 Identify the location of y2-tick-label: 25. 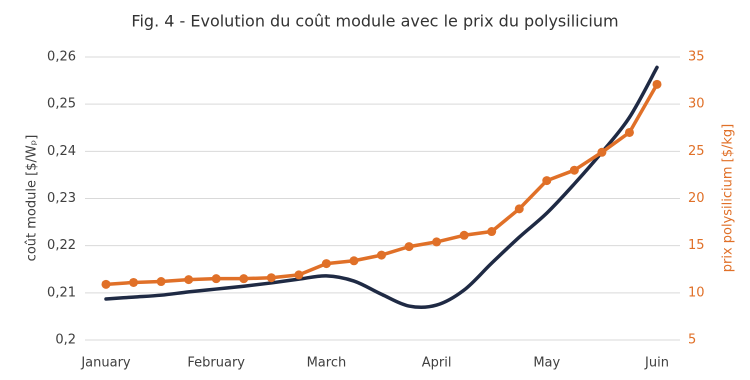
(696, 151).